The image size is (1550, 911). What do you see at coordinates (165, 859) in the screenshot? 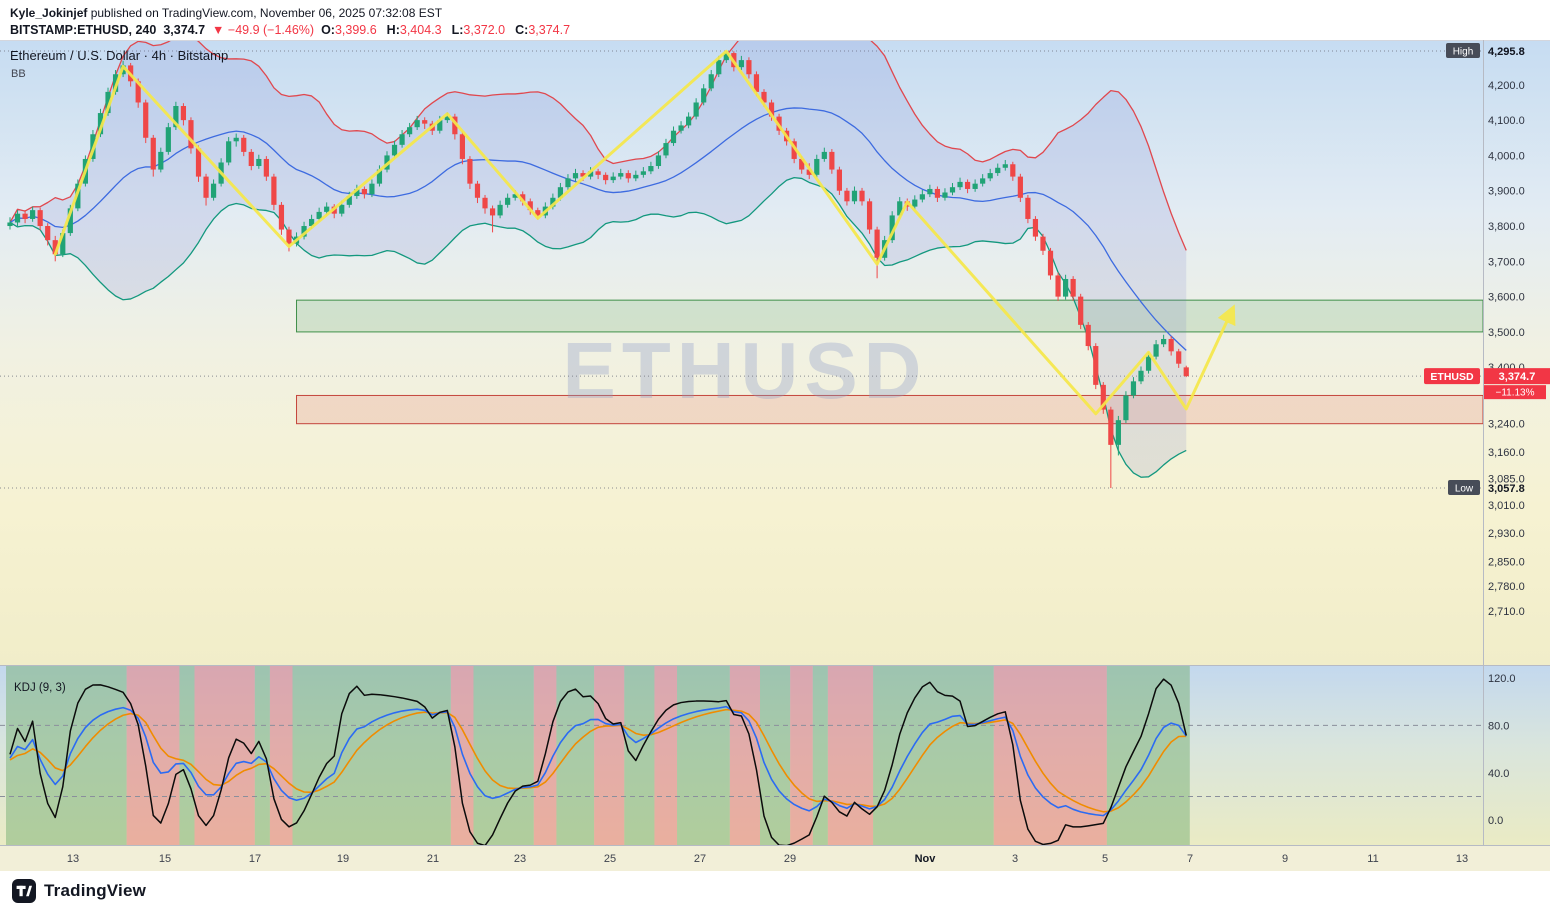
I see `svg-text: 15` at bounding box center [165, 859].